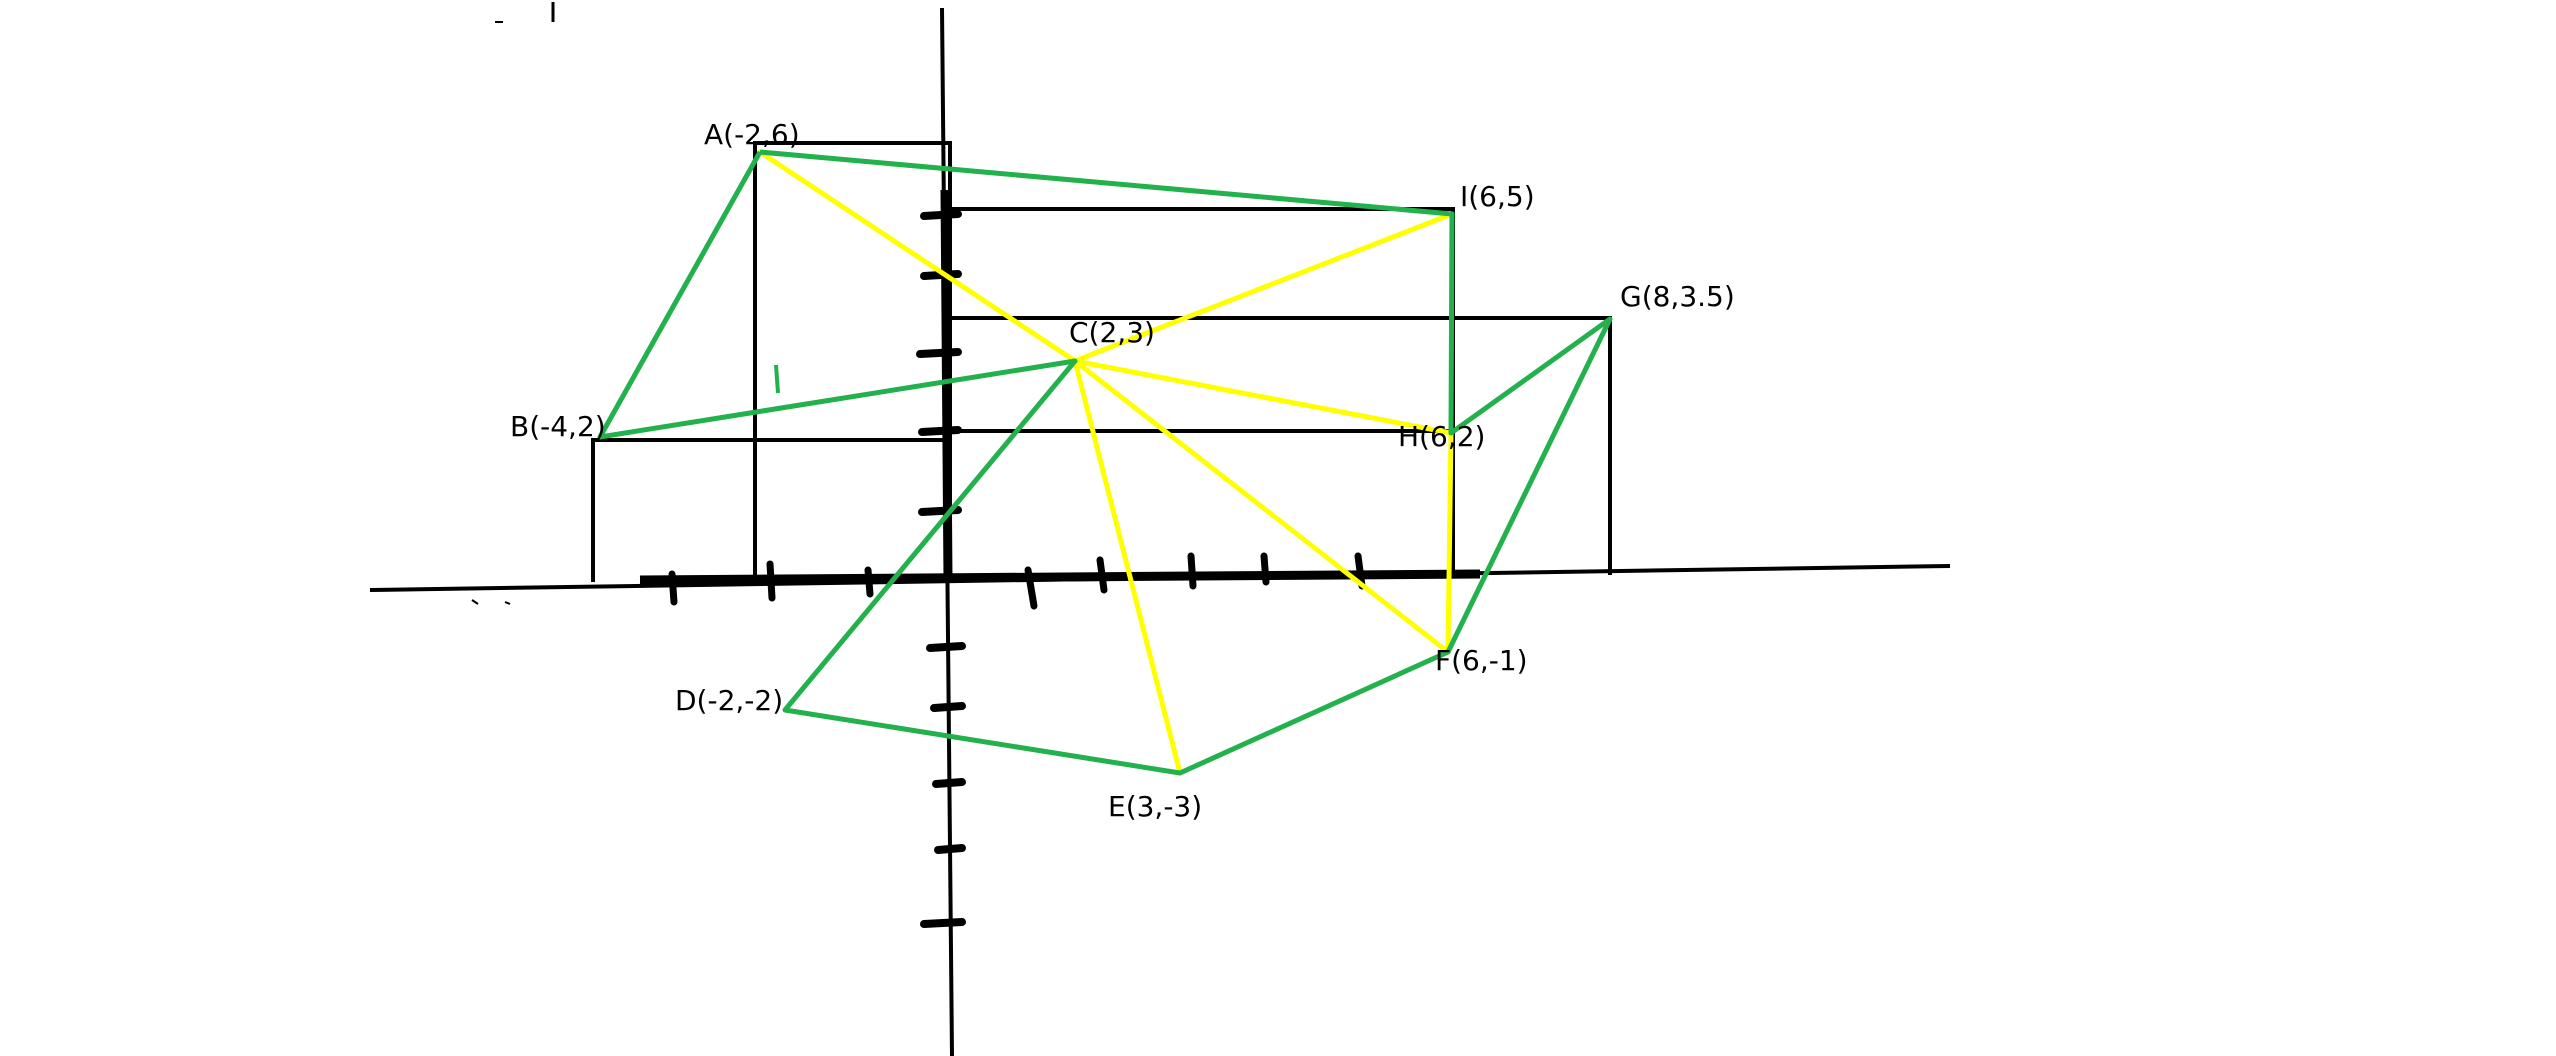  I want to click on yellow-segment-ce, so click(1127, 567).